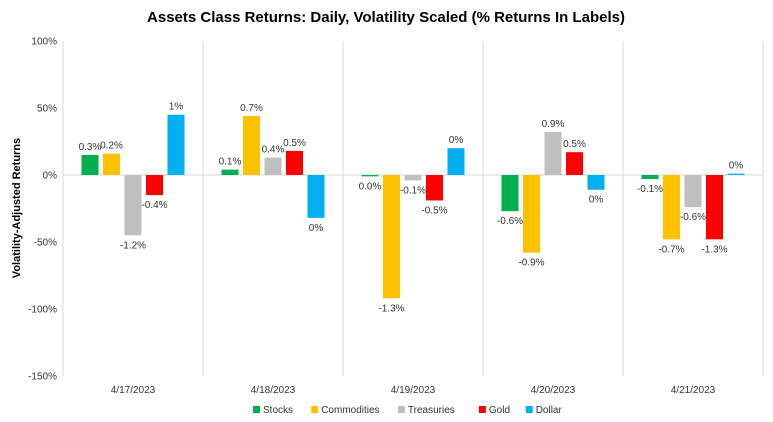 This screenshot has width=773, height=422. Describe the element at coordinates (482, 409) in the screenshot. I see `legend-swatch-gold` at that location.